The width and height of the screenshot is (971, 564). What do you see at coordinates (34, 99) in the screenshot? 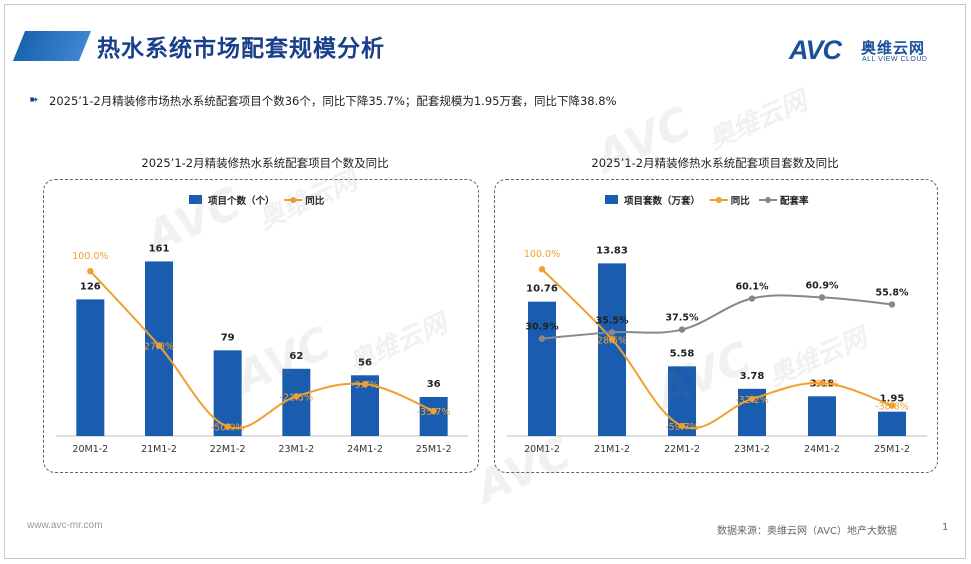
I see `double-arrow-icon: ➽` at bounding box center [34, 99].